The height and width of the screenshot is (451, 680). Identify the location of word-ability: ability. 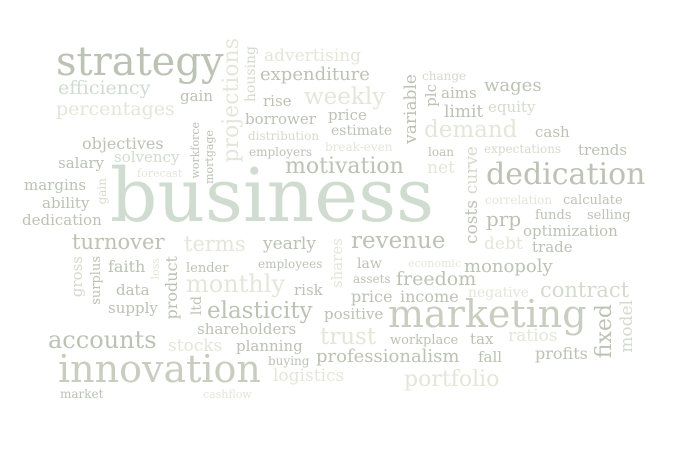
(66, 203).